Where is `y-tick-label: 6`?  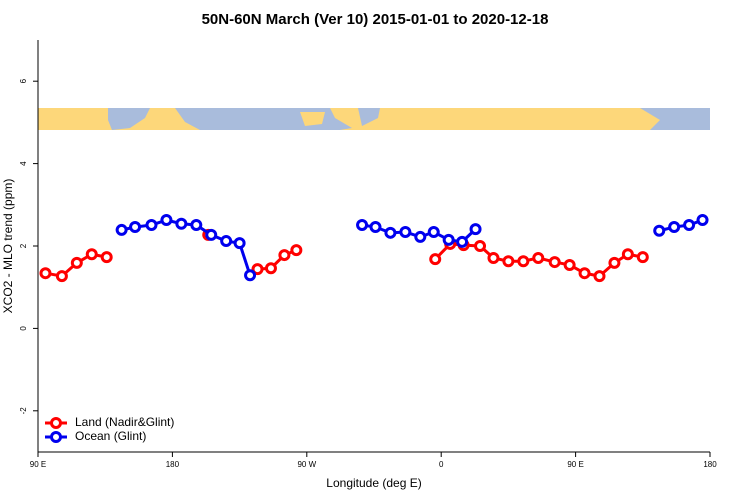
y-tick-label: 6 is located at coordinates (23, 80).